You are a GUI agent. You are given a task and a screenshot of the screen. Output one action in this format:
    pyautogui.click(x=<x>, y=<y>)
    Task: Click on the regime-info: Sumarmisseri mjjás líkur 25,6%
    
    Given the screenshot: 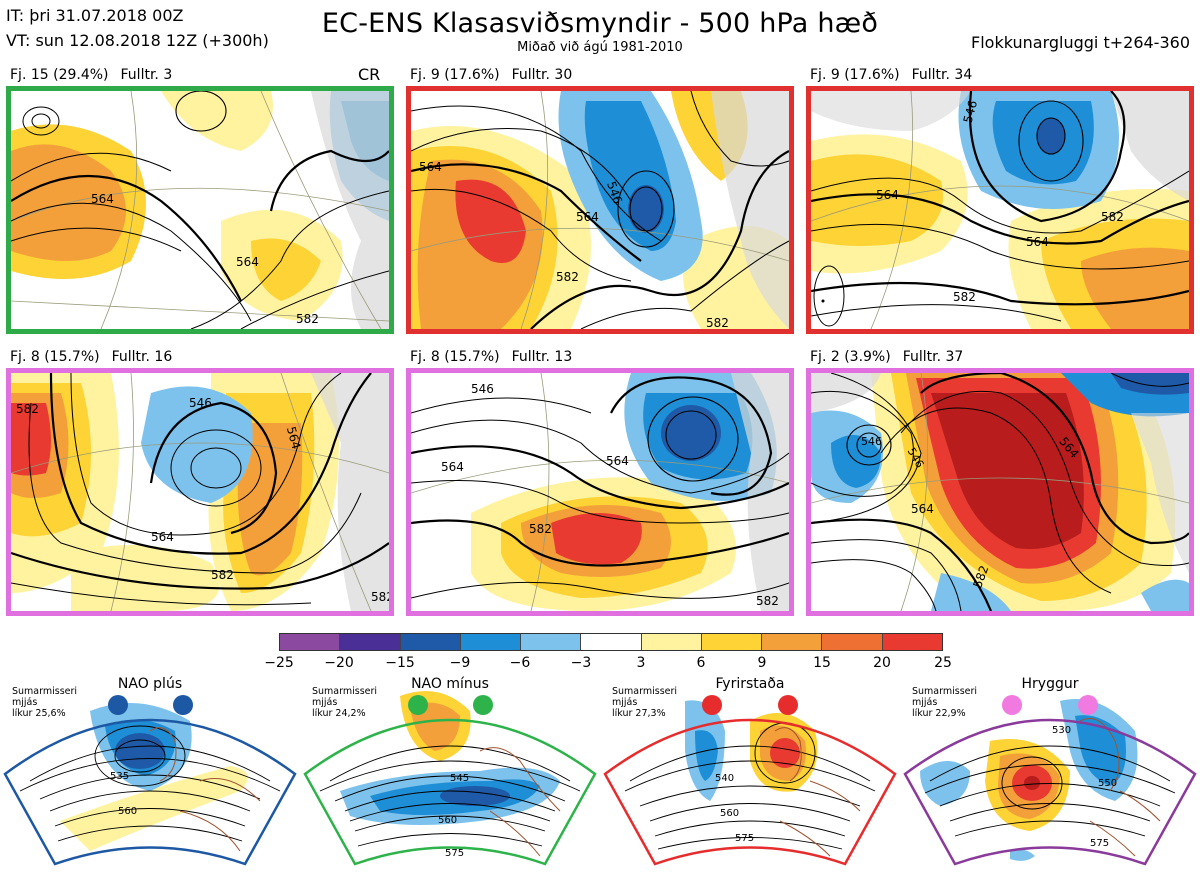 What is the action you would take?
    pyautogui.click(x=45, y=702)
    